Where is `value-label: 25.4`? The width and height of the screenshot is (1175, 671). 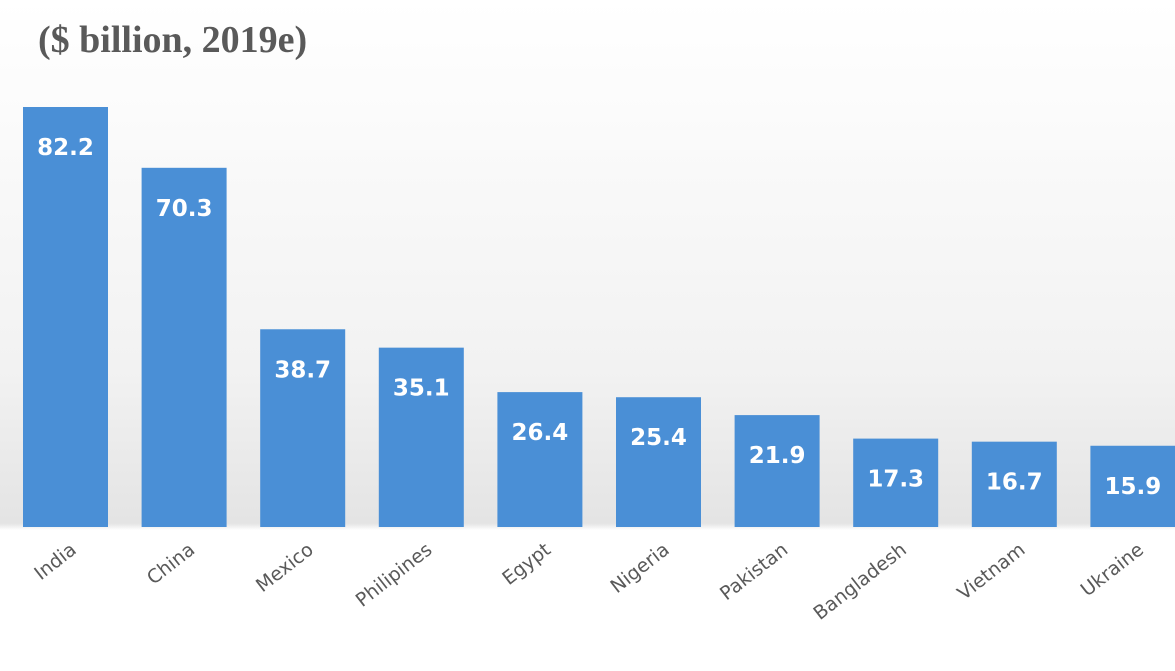 value-label: 25.4 is located at coordinates (658, 438).